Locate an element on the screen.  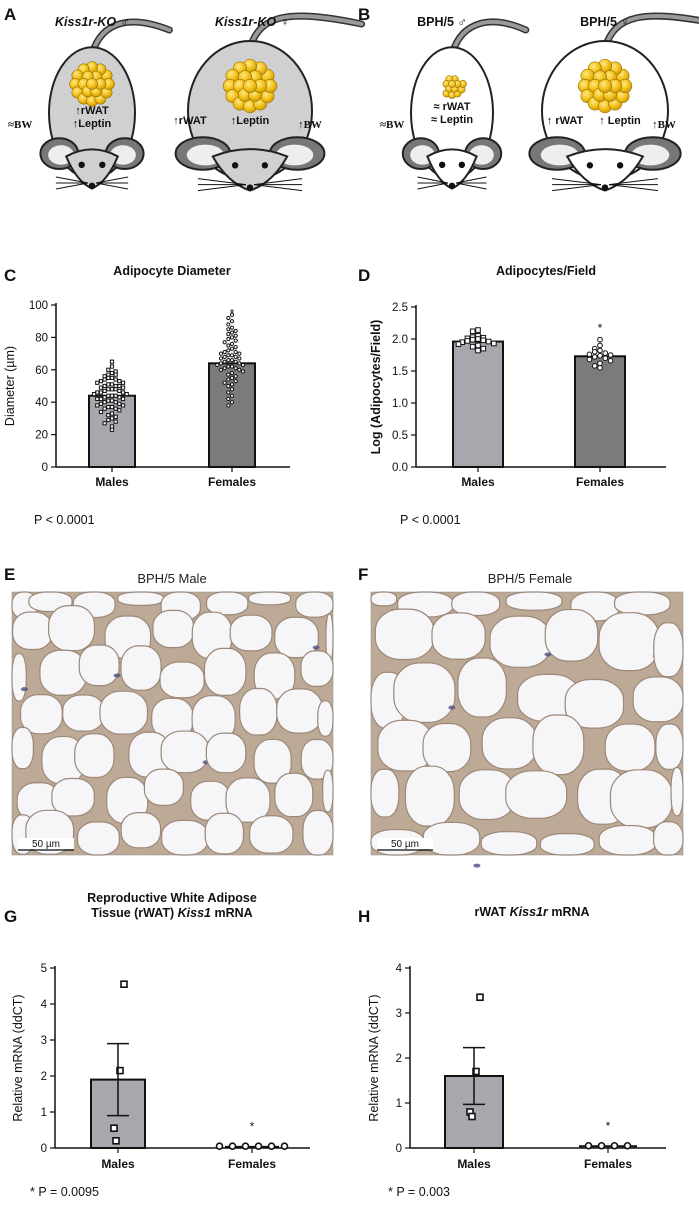
mouse-bph5-female is located at coordinates (613, 102).